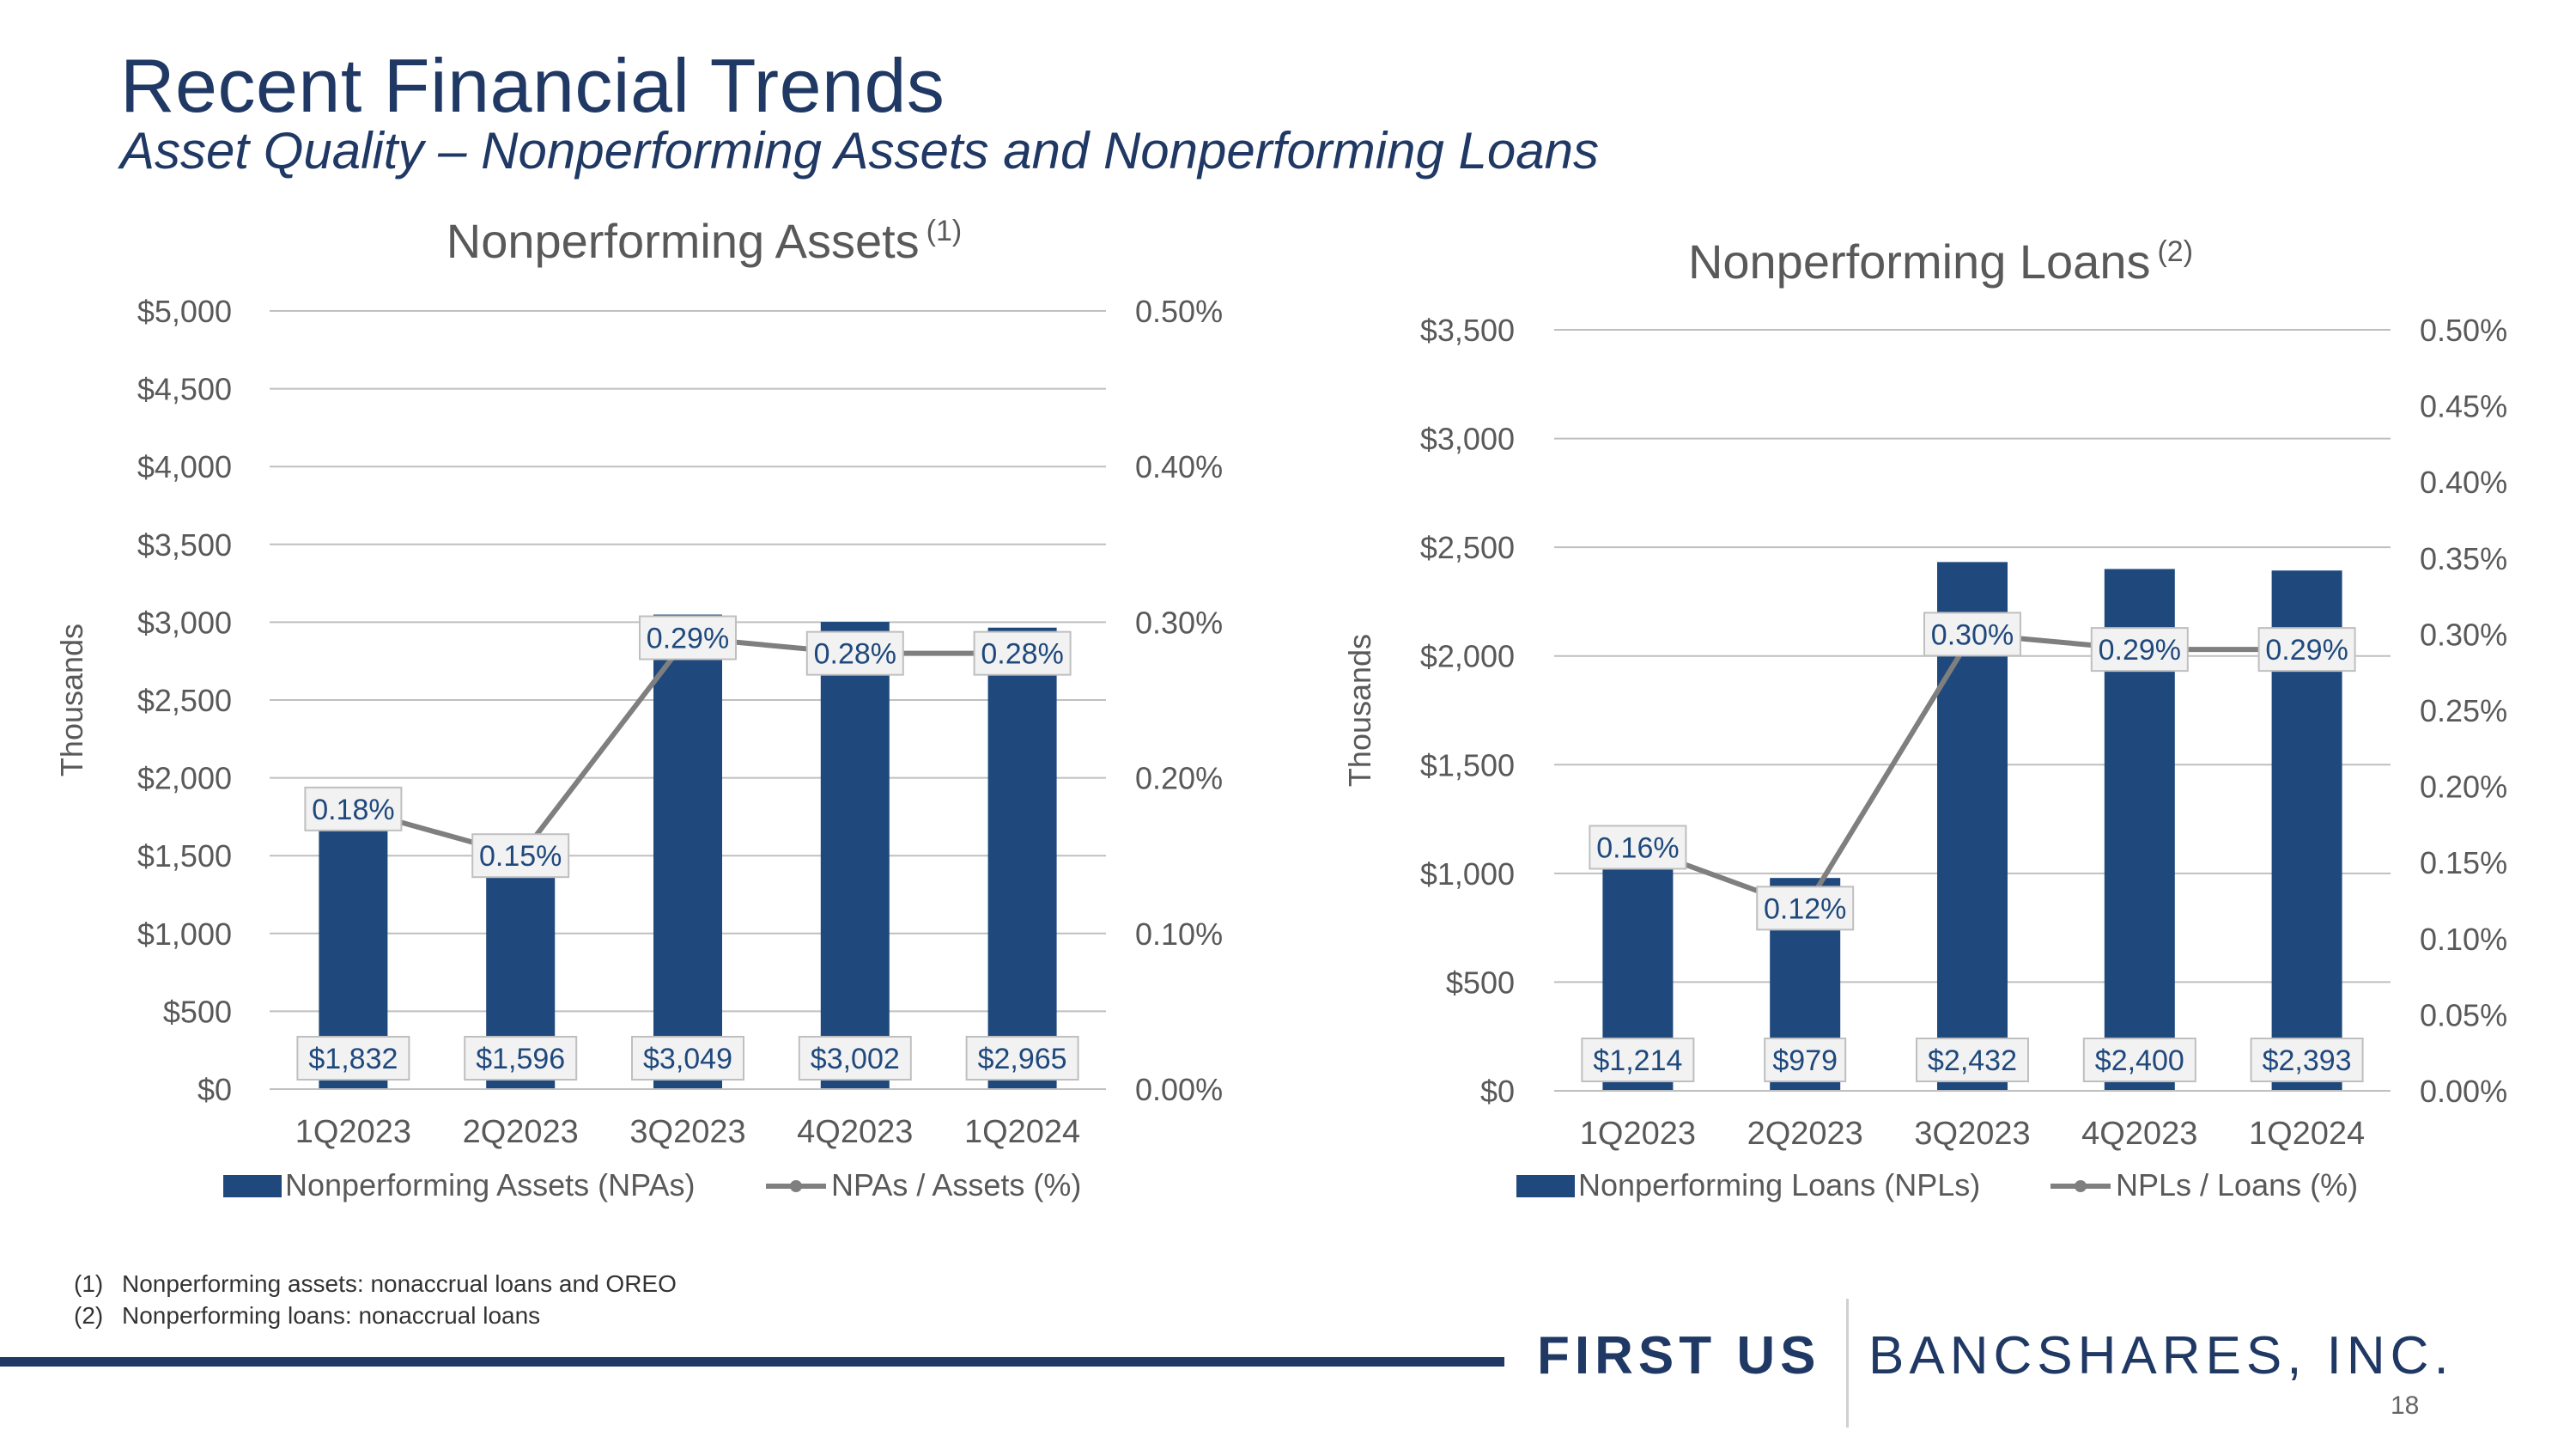 The image size is (2576, 1449). I want to click on x-tick-label: 1Q2024, so click(1022, 1132).